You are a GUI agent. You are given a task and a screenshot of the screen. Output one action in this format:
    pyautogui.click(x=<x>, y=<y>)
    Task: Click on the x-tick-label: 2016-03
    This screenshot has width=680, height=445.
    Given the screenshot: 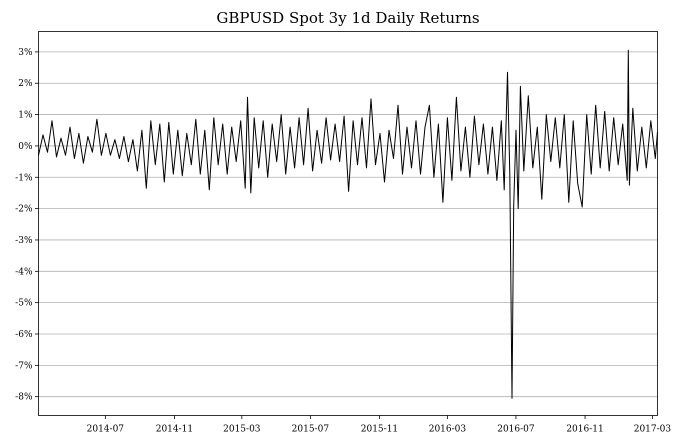 What is the action you would take?
    pyautogui.click(x=448, y=430)
    